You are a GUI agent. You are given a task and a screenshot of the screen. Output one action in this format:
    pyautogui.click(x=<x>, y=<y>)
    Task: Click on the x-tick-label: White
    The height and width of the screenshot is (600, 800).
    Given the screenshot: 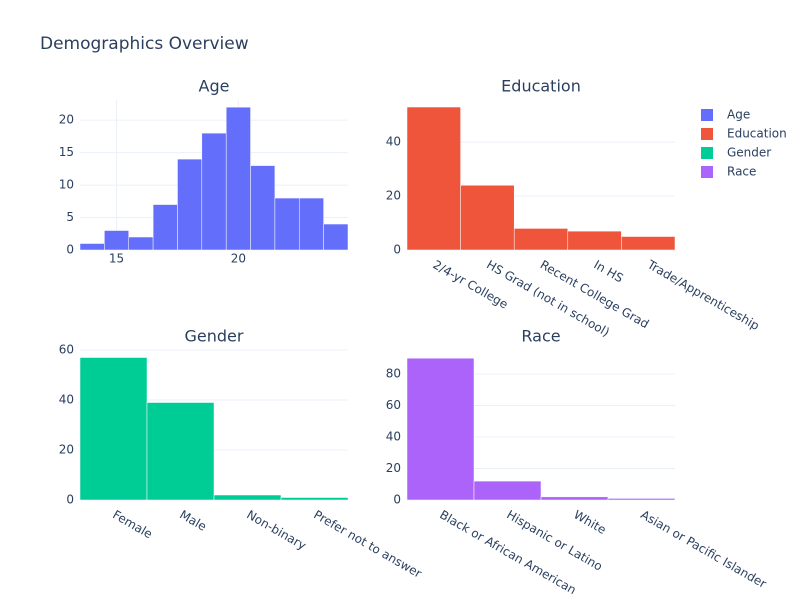 What is the action you would take?
    pyautogui.click(x=589, y=523)
    